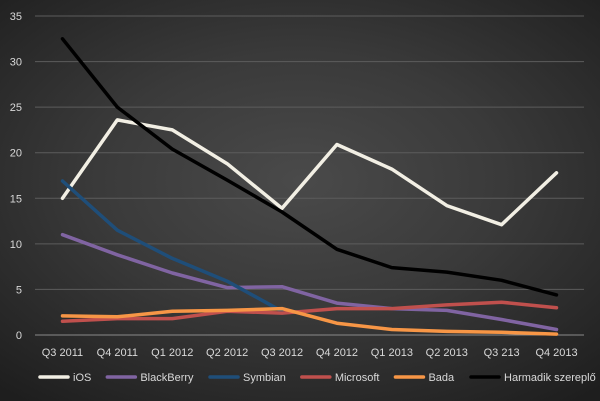 Image resolution: width=600 pixels, height=401 pixels. I want to click on series-line-microsoft, so click(309, 312).